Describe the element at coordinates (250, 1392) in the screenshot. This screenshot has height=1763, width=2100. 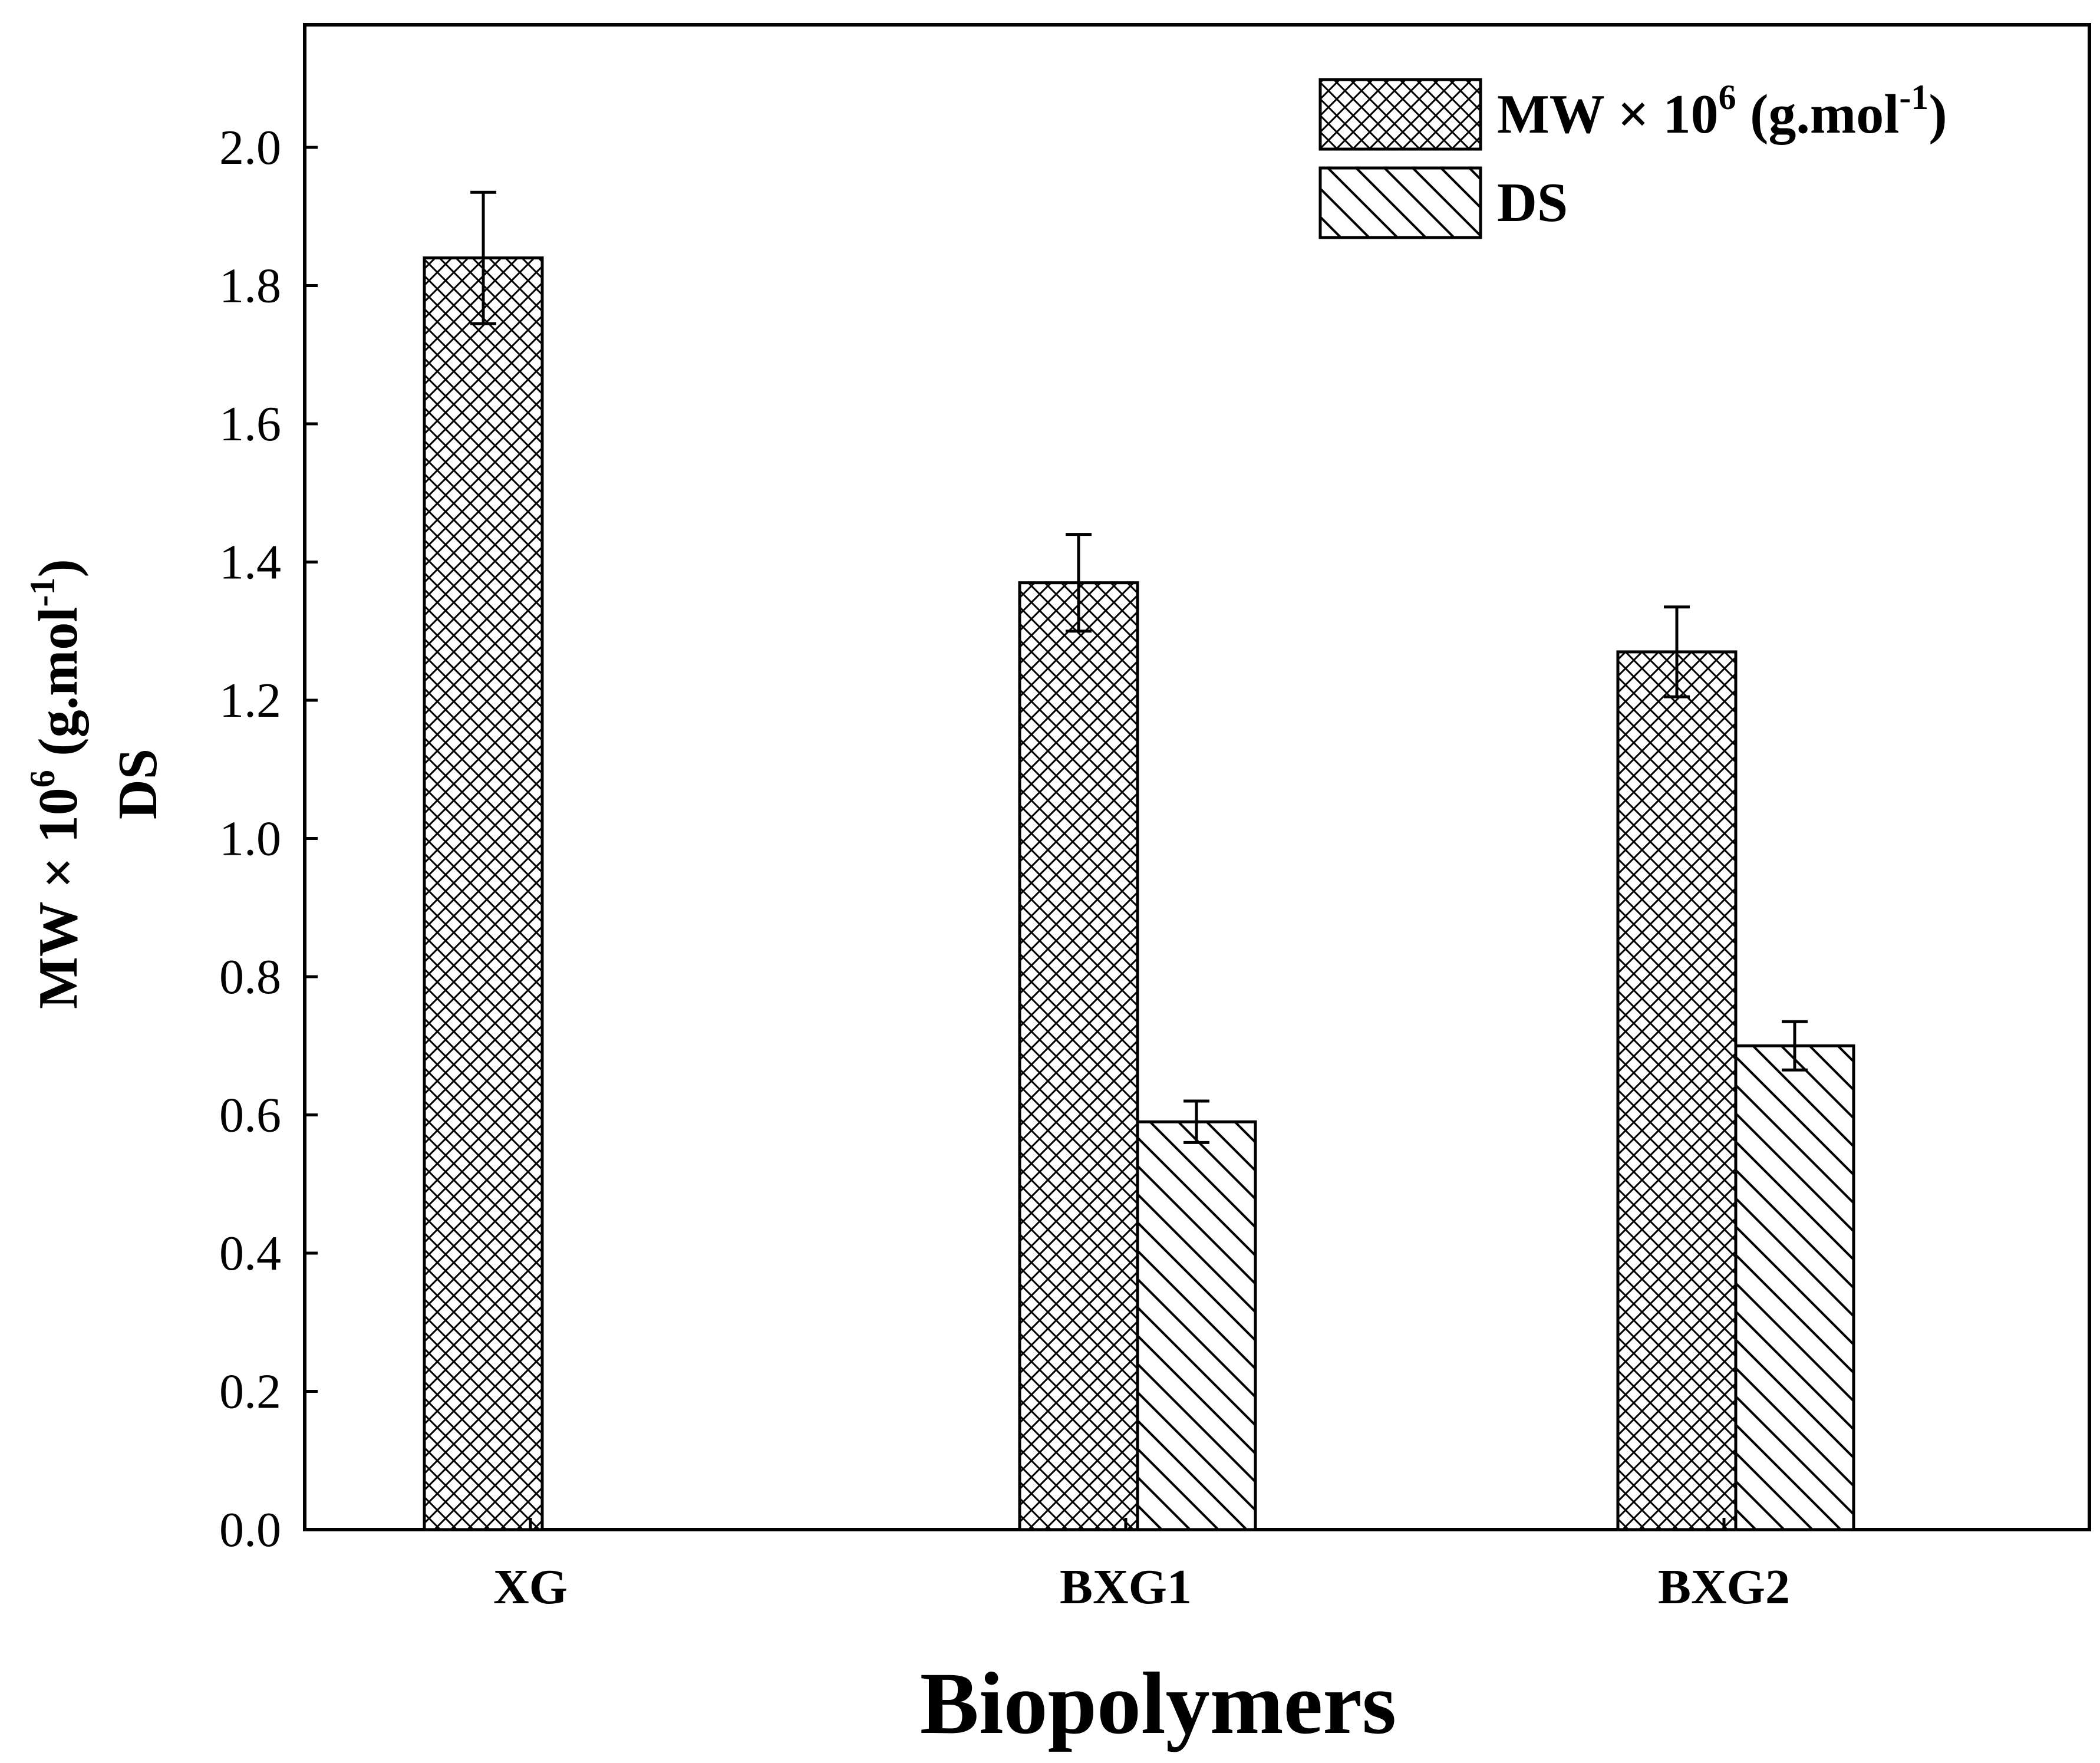
I see `y-tick-label: 0.2` at that location.